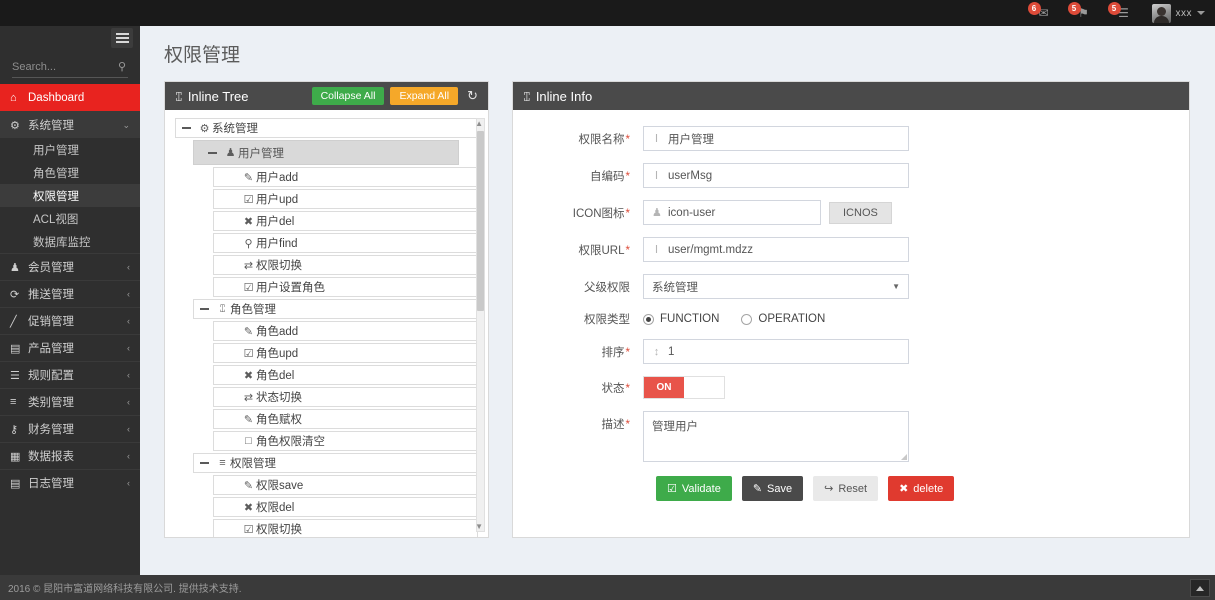 The image size is (1215, 600). I want to click on book-icon: ▤, so click(15, 483).